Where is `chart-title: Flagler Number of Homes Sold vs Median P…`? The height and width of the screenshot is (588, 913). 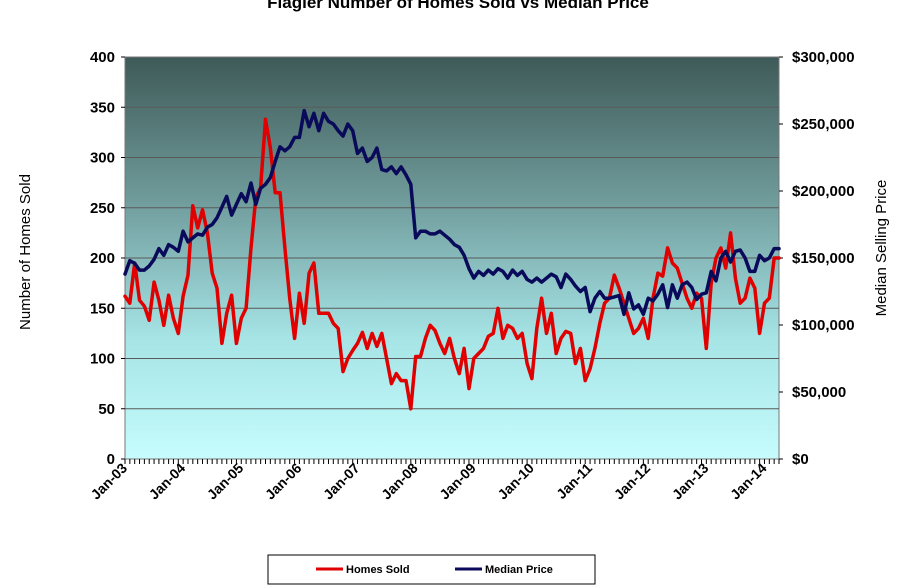
chart-title: Flagler Number of Homes Sold vs Median P… is located at coordinates (458, 6).